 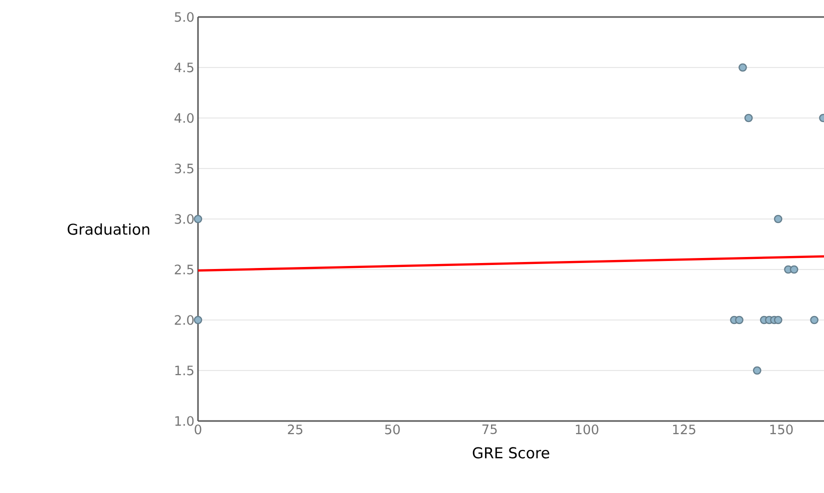 I want to click on x-tick-label: 150, so click(x=781, y=429).